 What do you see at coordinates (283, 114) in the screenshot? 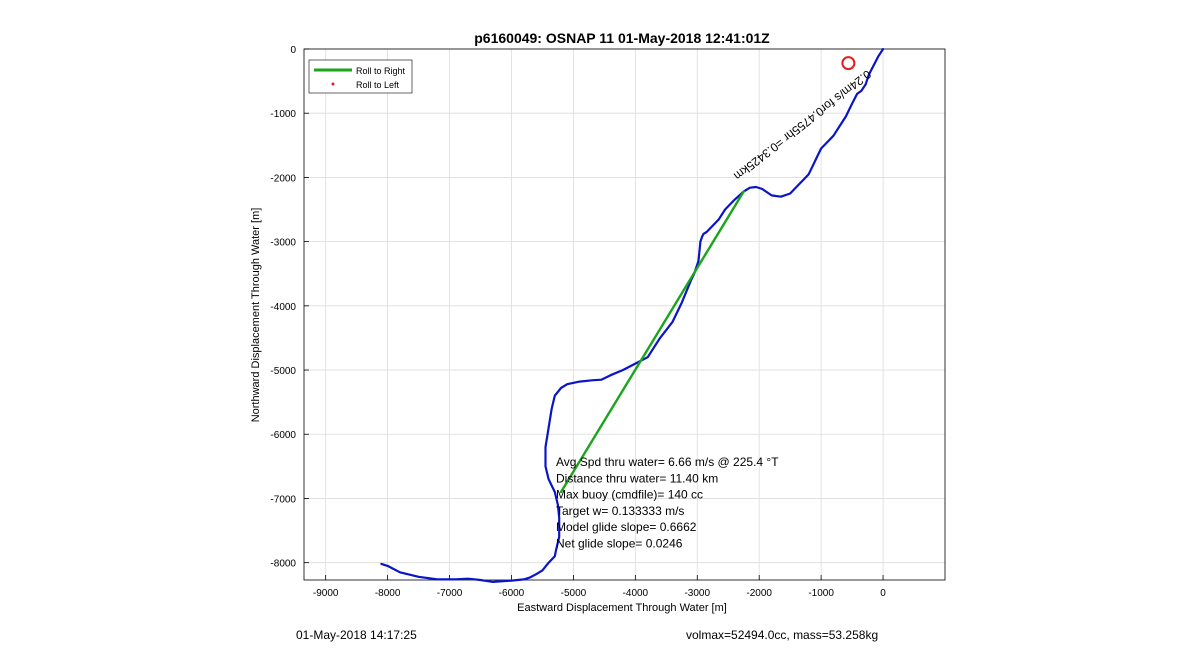
I see `y-tick-label: -1000` at bounding box center [283, 114].